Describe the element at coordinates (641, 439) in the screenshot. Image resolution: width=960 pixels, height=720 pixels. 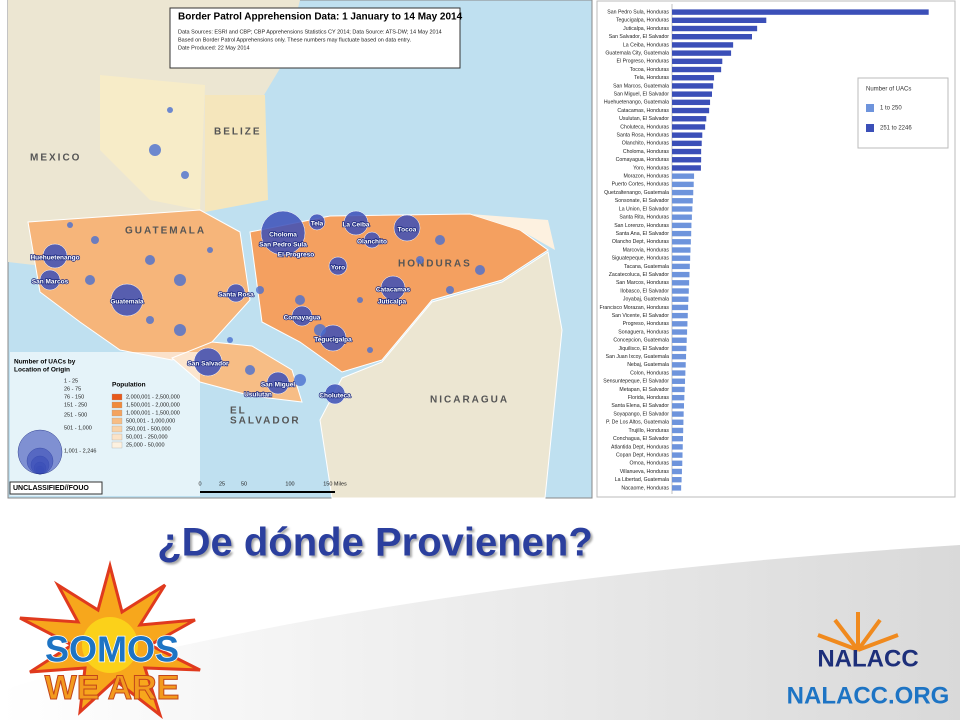
I see `y-tick-label: Conchagua, El Salvador` at that location.